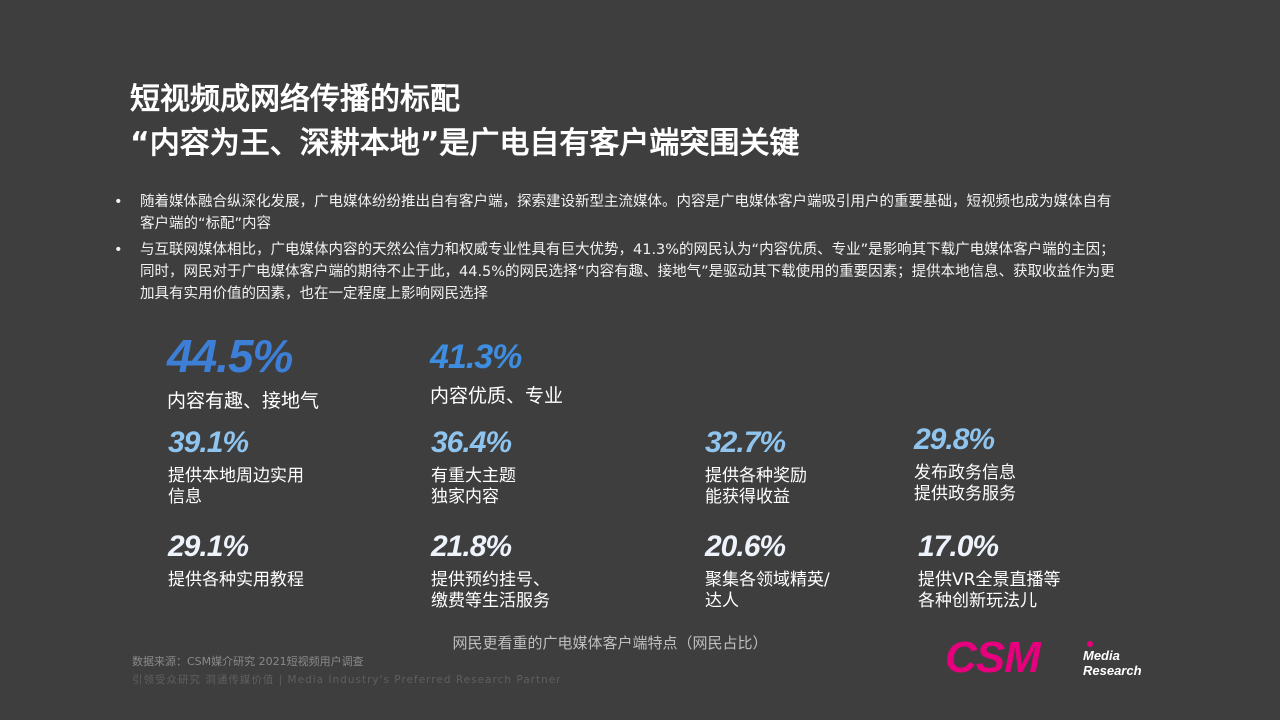 The image size is (1280, 720). Describe the element at coordinates (295, 99) in the screenshot. I see `title-line-1: 短视频成网络传播的标配` at that location.